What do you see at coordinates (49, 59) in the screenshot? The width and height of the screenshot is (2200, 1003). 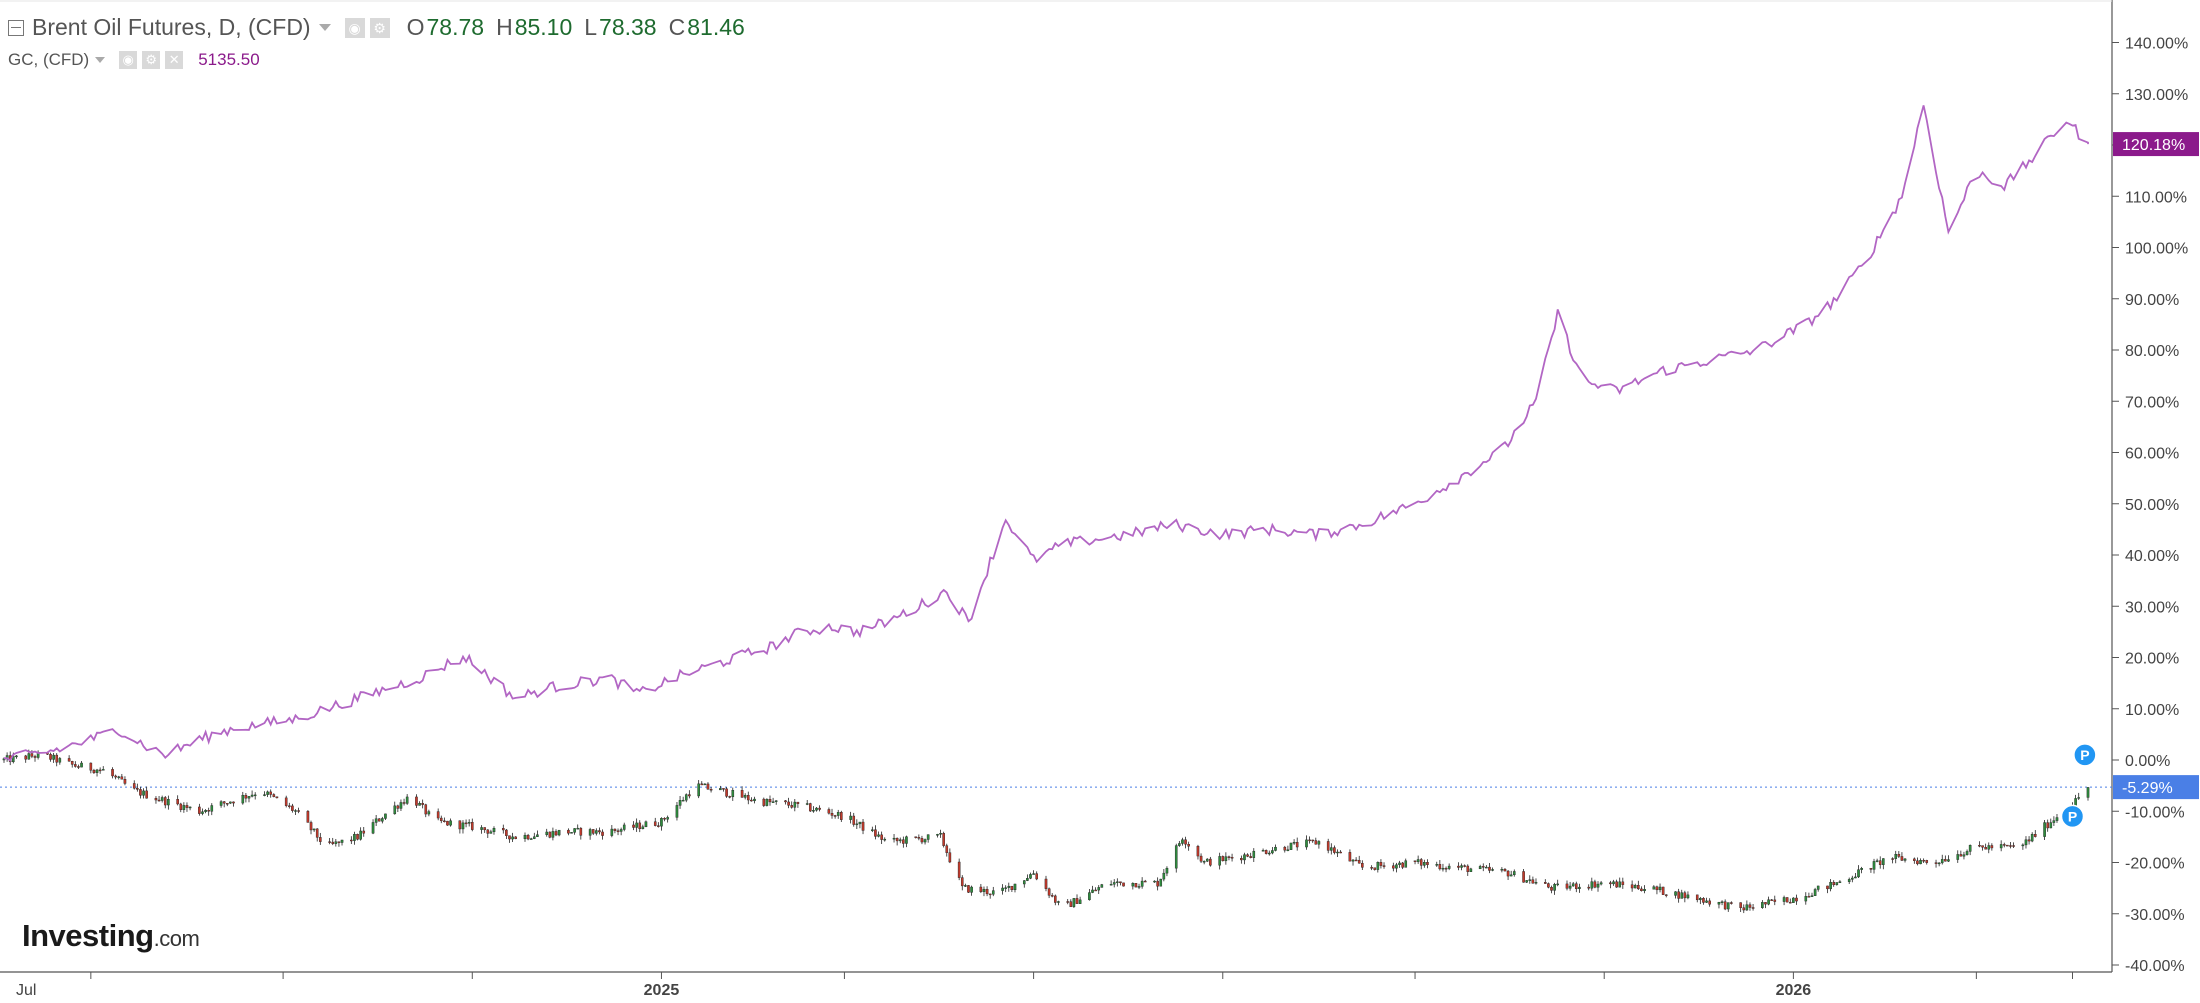 I see `secondary-series-title: GC, (CFD)` at bounding box center [49, 59].